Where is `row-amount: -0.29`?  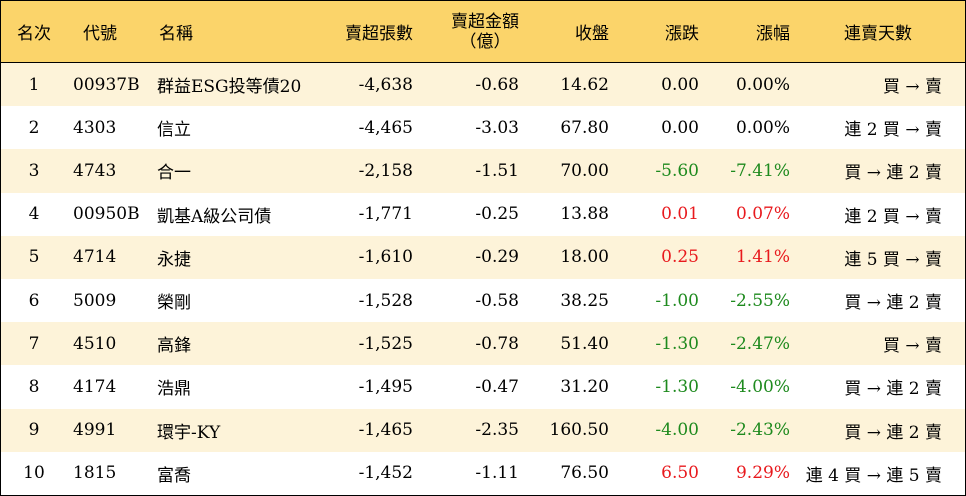
row-amount: -0.29 is located at coordinates (497, 257).